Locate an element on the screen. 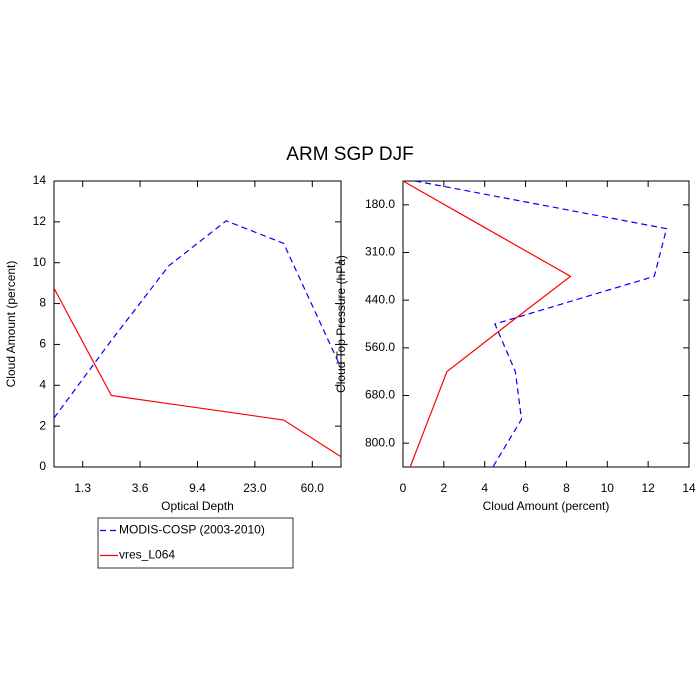  x-tick-label: 2 is located at coordinates (444, 488).